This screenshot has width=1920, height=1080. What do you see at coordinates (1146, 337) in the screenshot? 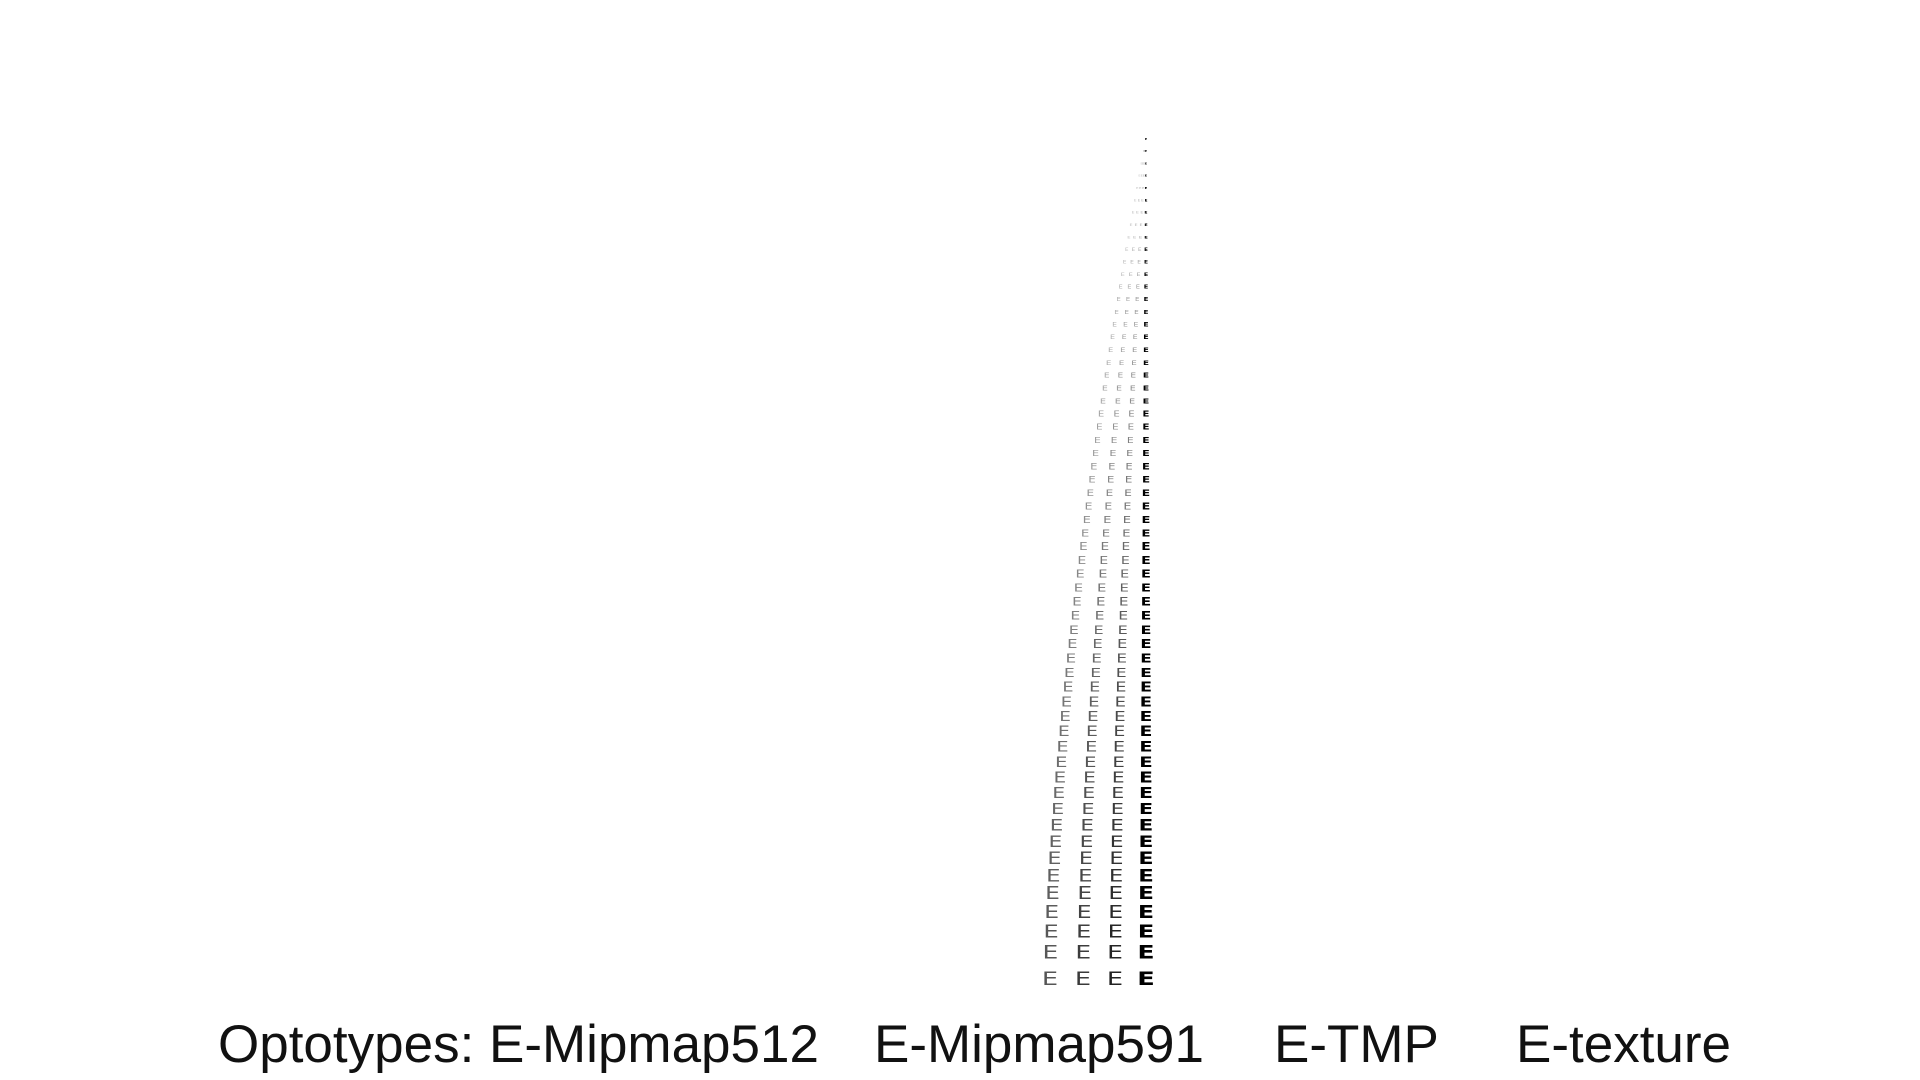
I see `optotype-e-3-43: E` at bounding box center [1146, 337].